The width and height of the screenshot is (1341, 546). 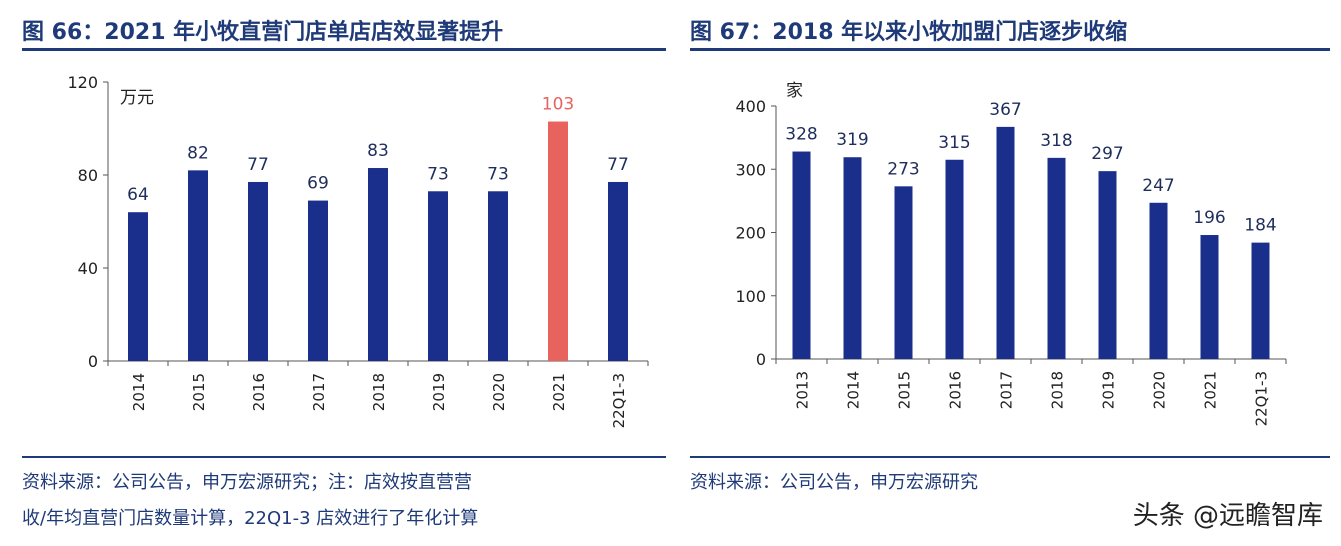 What do you see at coordinates (263, 32) in the screenshot?
I see `figure-title: 图 66：2021 年小牧直营门店单店店效显著提升` at bounding box center [263, 32].